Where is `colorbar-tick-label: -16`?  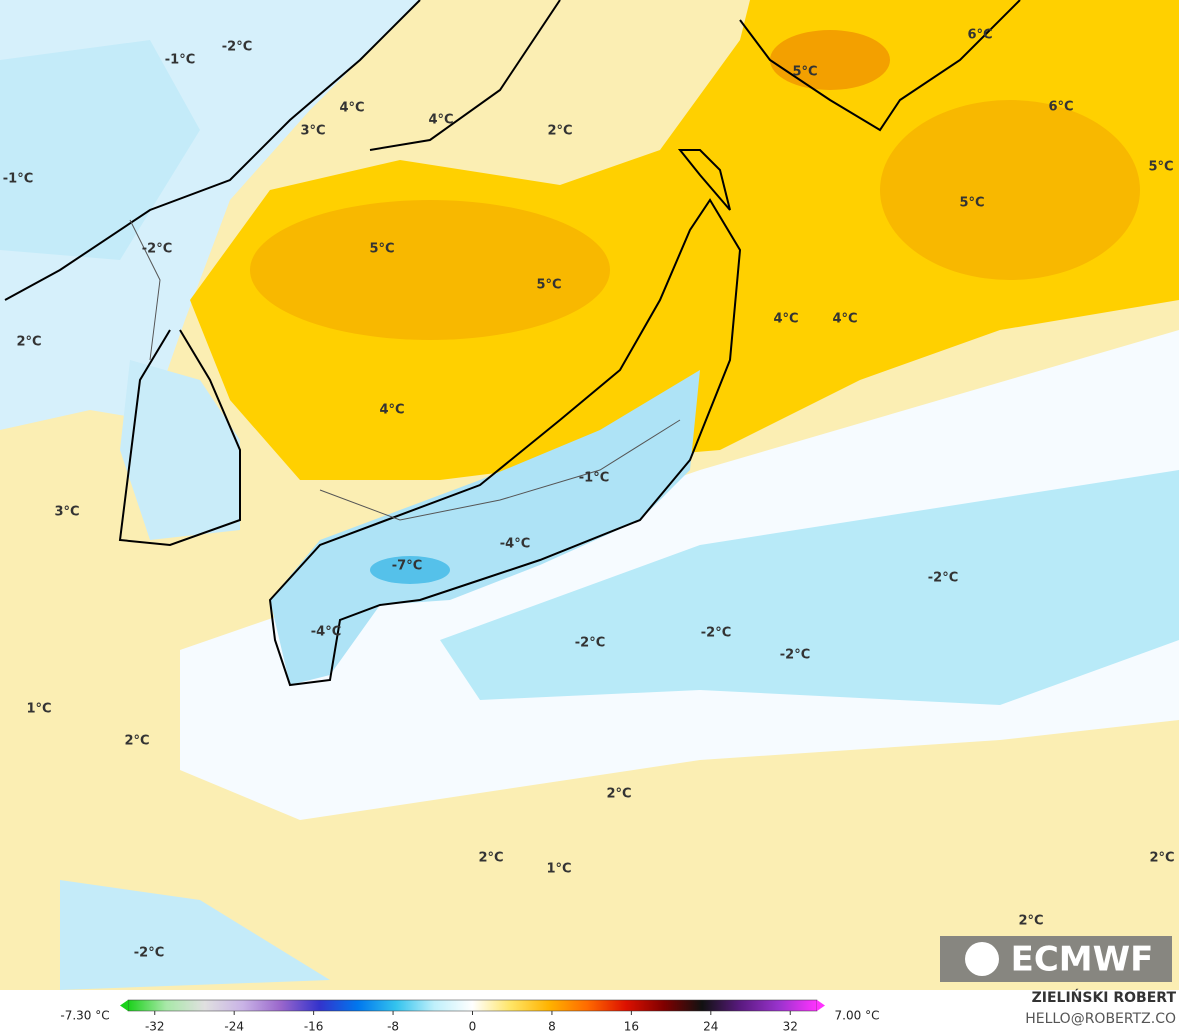 colorbar-tick-label: -16 is located at coordinates (314, 1027).